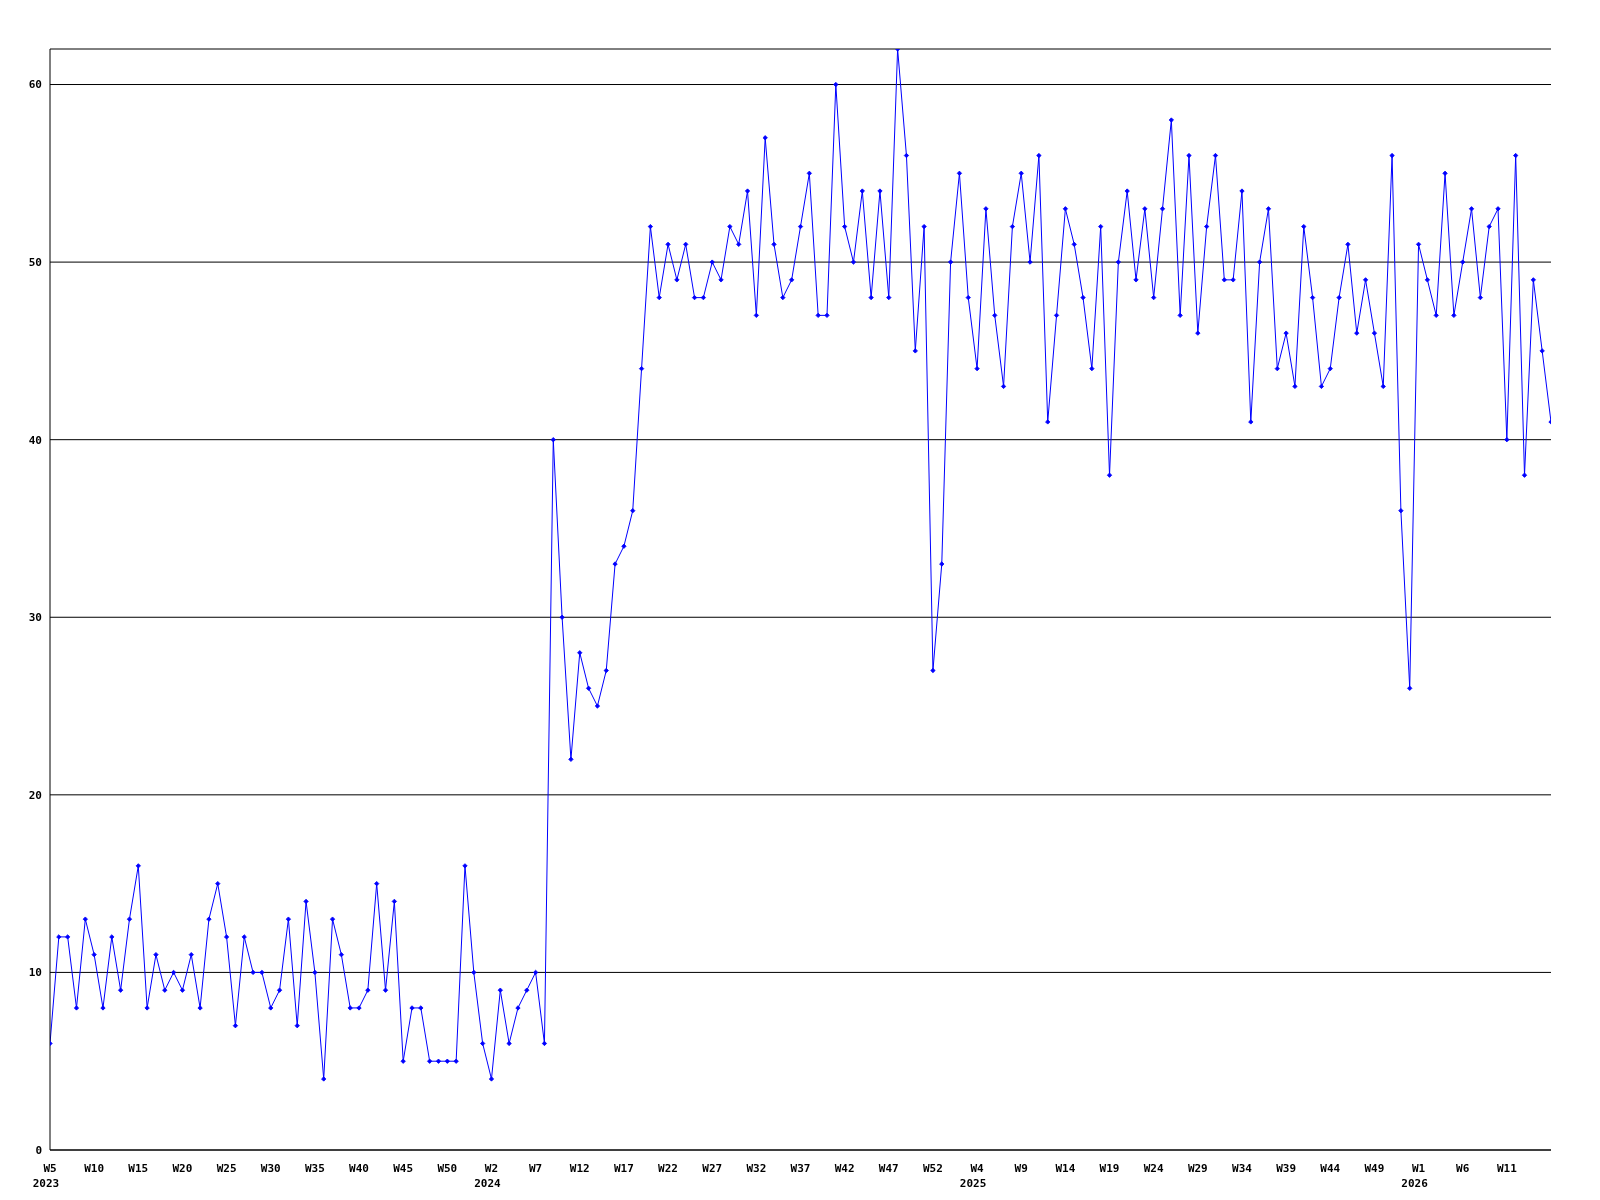 Image resolution: width=1600 pixels, height=1200 pixels. I want to click on x-tick-label: W15, so click(138, 1168).